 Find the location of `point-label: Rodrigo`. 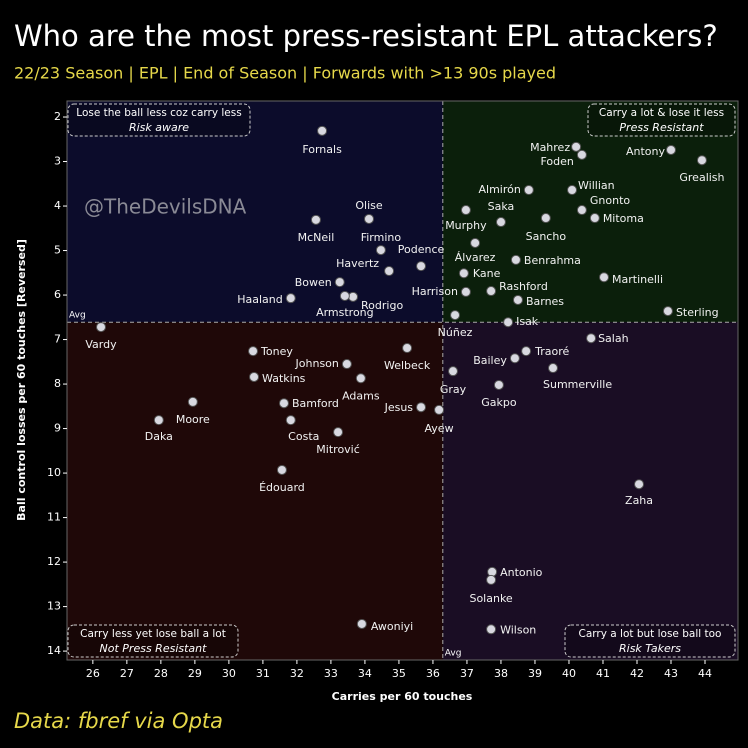

point-label: Rodrigo is located at coordinates (382, 305).